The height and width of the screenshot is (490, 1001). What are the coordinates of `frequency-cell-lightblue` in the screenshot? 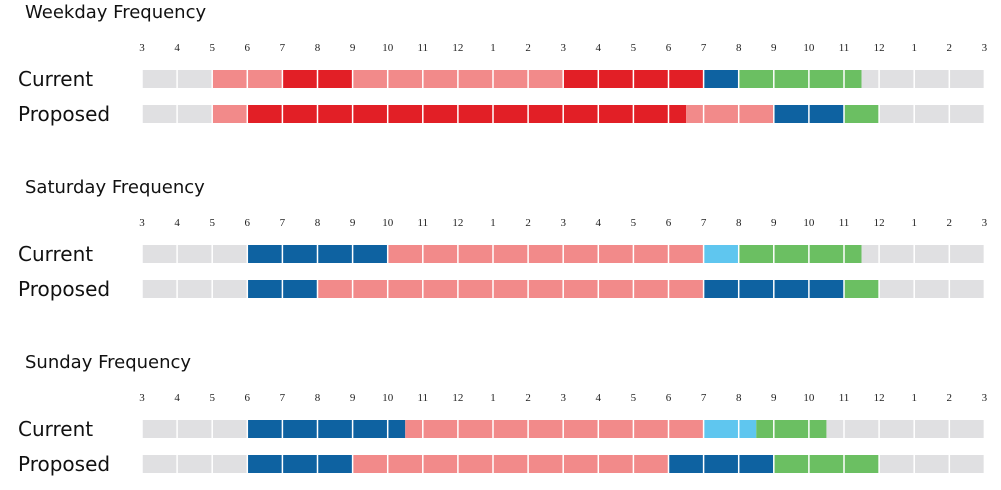 It's located at (721, 429).